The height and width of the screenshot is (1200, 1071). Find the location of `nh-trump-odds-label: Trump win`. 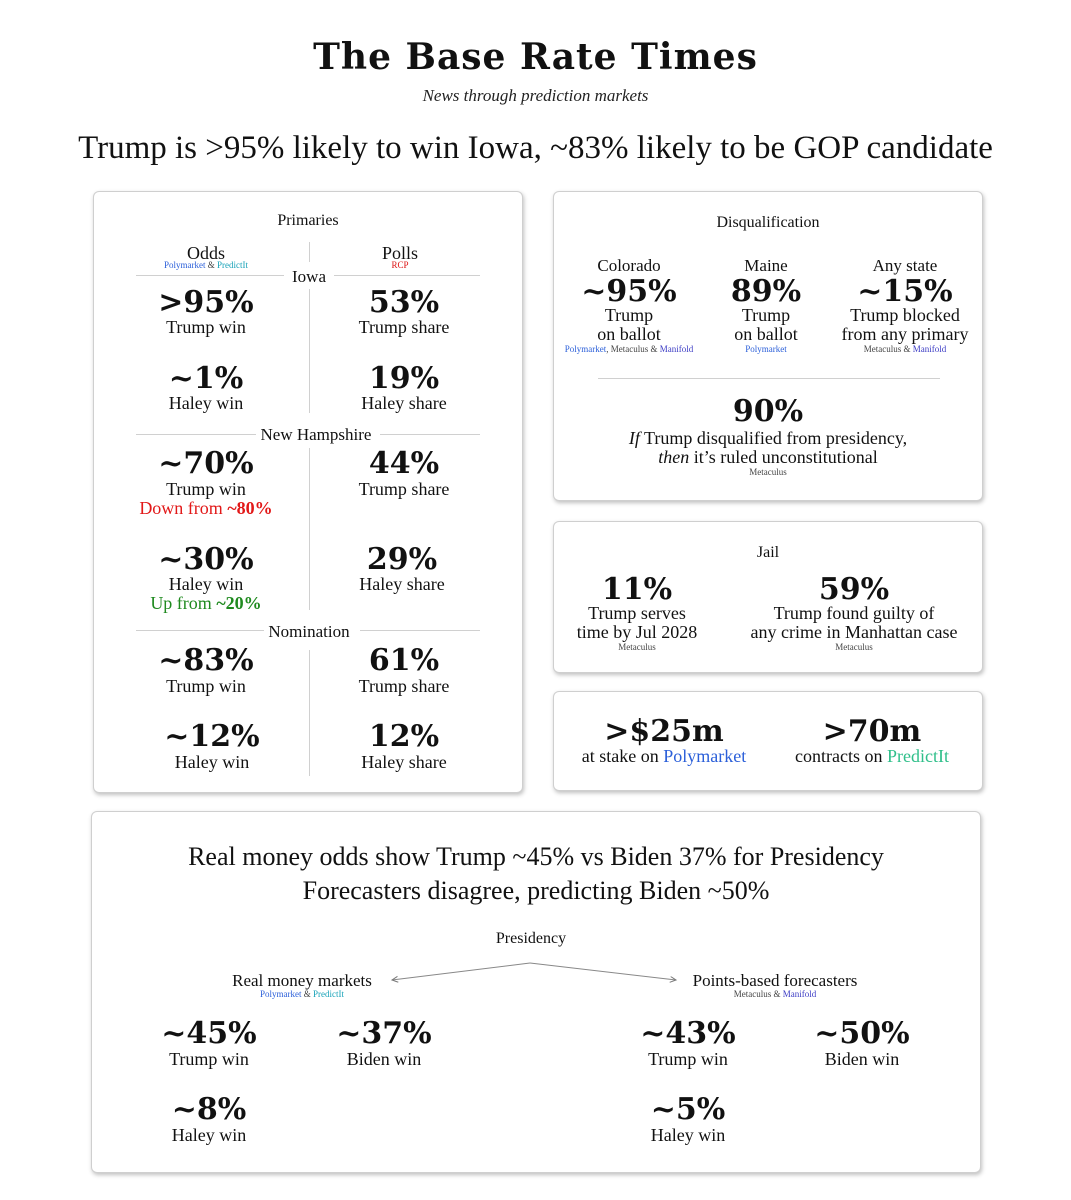

nh-trump-odds-label: Trump win is located at coordinates (206, 489).